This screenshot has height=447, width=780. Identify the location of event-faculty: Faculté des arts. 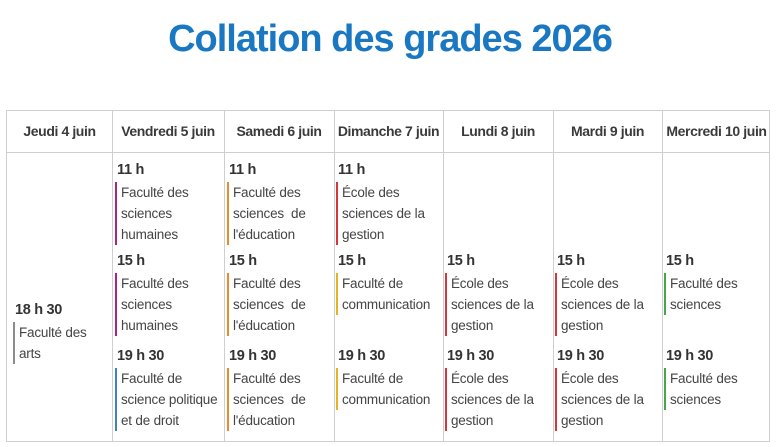
(50, 343).